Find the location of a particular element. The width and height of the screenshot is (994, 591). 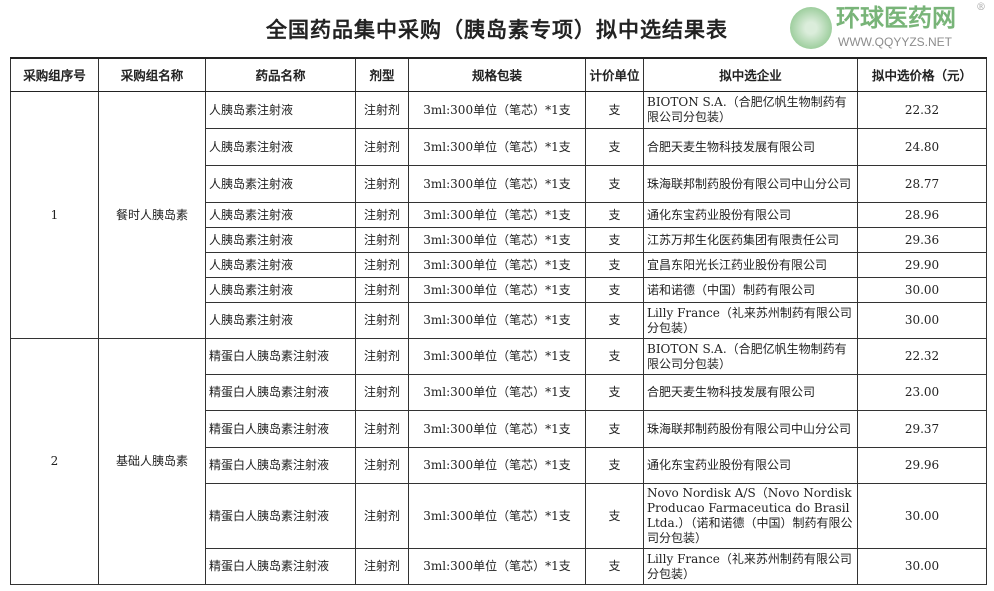

enterprise: 宜昌东阳光长江药业股份有限公司 is located at coordinates (750, 265).